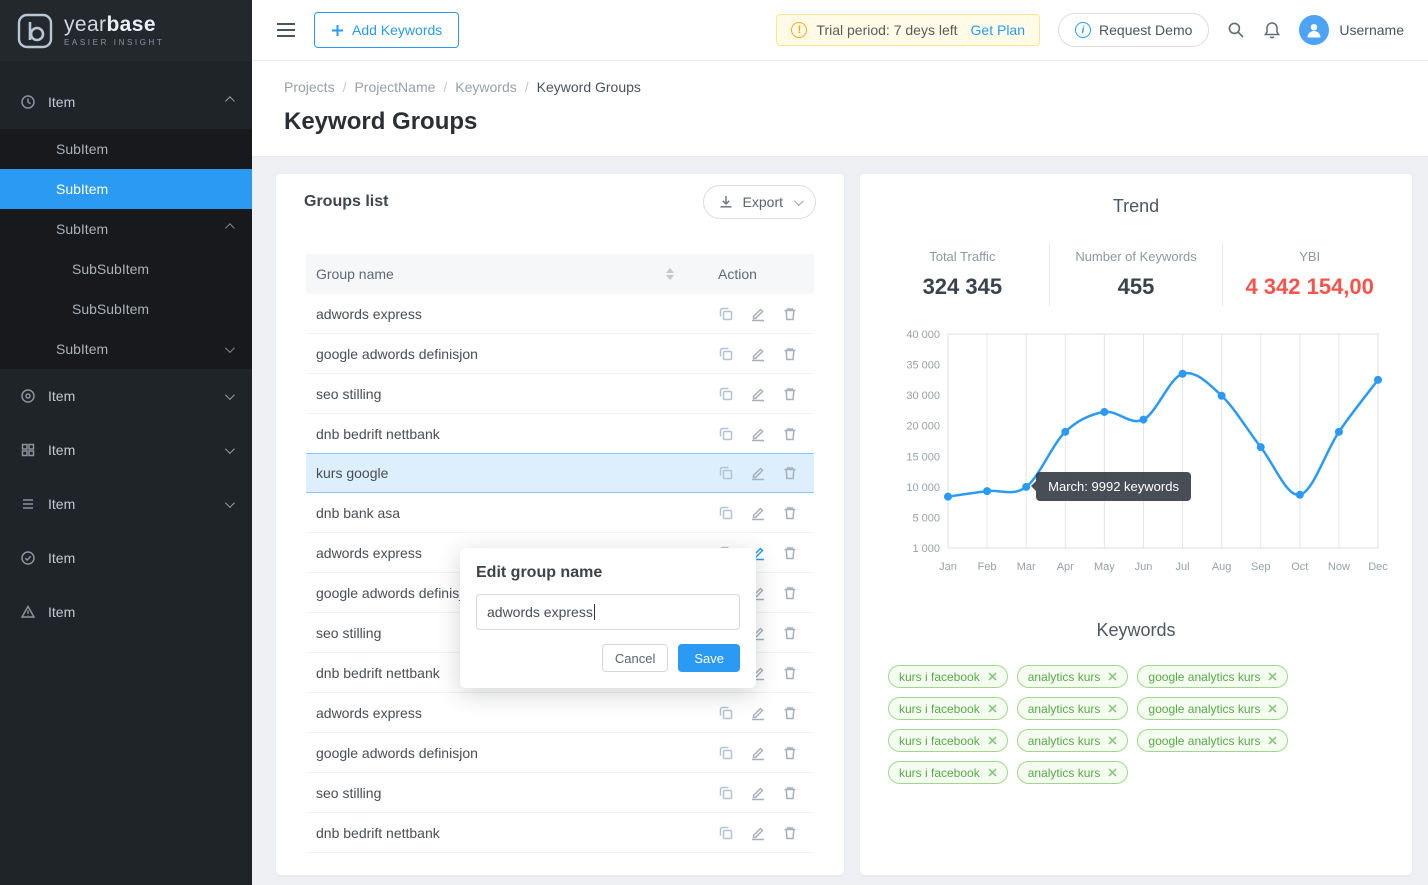  What do you see at coordinates (126, 558) in the screenshot?
I see `sidebar-item-10: Item` at bounding box center [126, 558].